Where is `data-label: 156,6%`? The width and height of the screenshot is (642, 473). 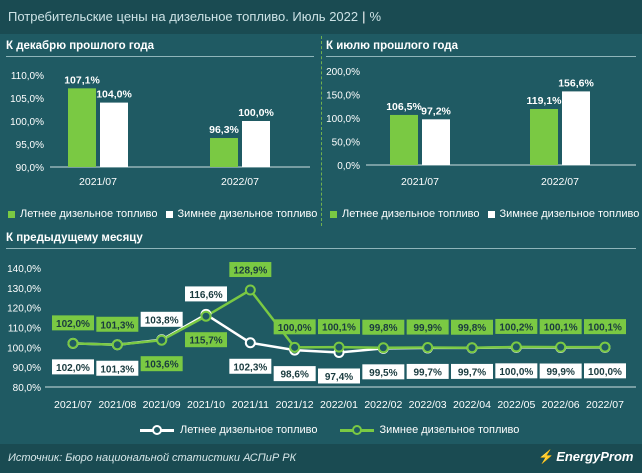 data-label: 156,6% is located at coordinates (576, 83).